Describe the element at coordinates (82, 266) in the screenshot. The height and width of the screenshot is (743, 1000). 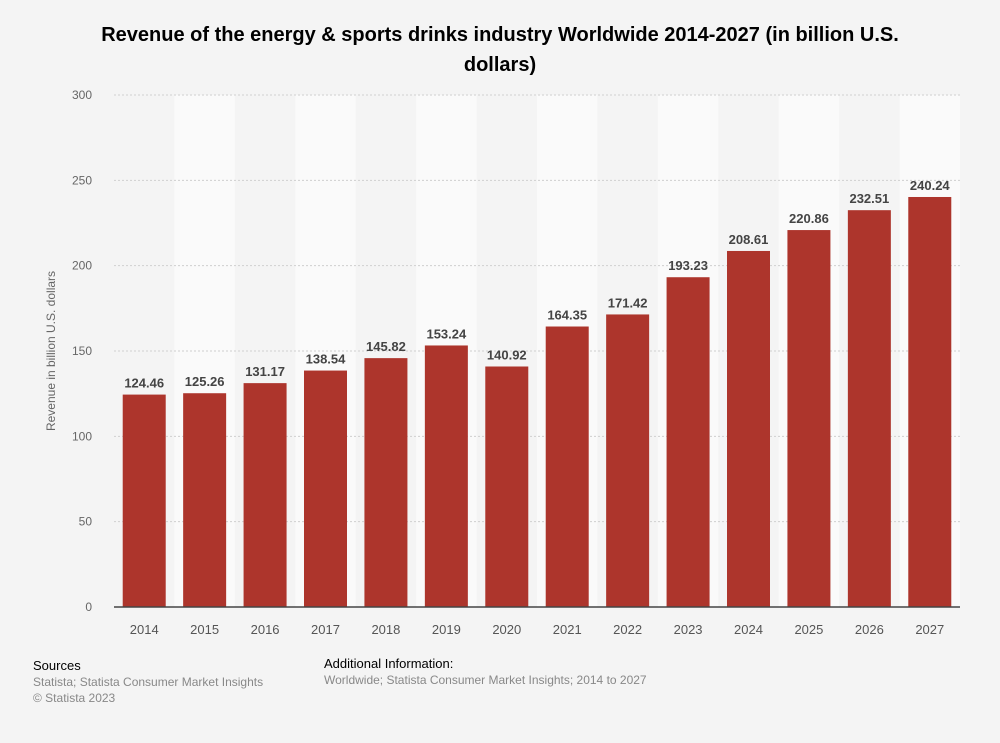
I see `y-tick-label: 200` at that location.